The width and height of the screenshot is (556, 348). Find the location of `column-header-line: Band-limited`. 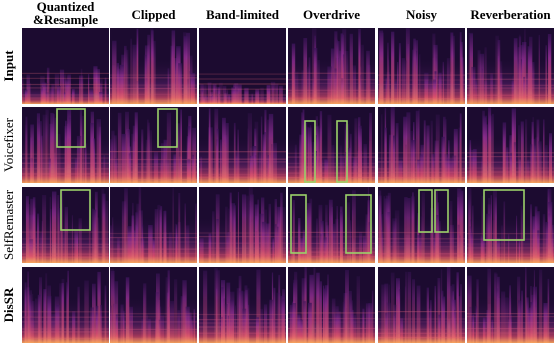

column-header-line: Band-limited is located at coordinates (243, 14).